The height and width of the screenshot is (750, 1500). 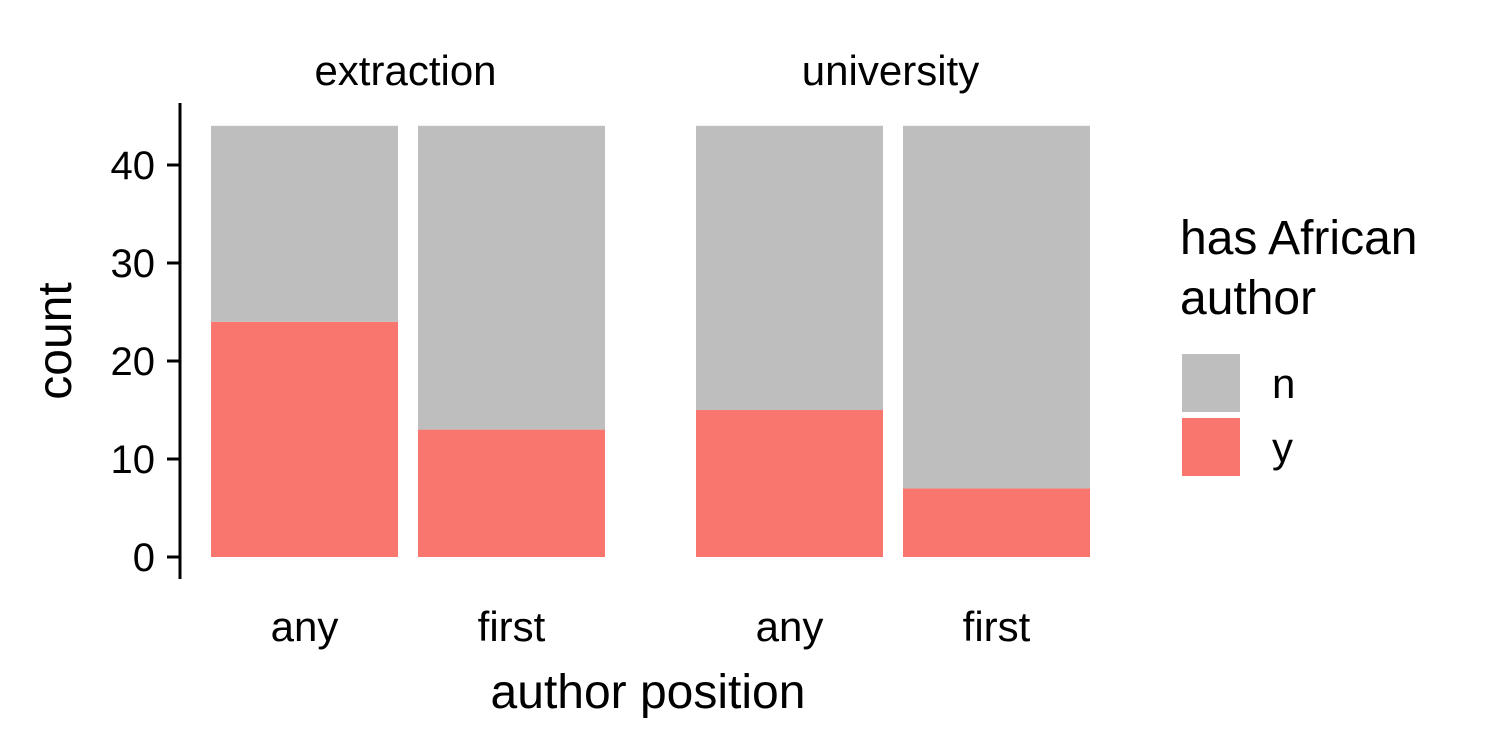 I want to click on legend-swatch-y, so click(x=1211, y=447).